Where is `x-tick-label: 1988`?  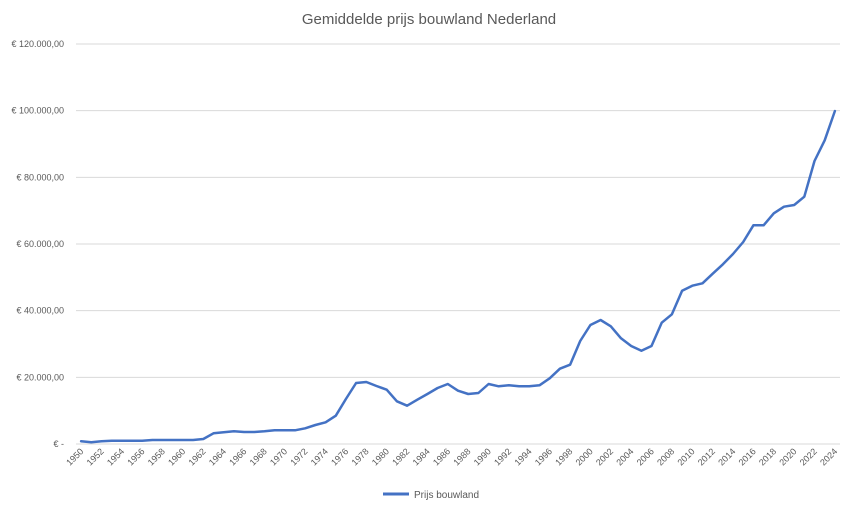
x-tick-label: 1988 is located at coordinates (461, 456).